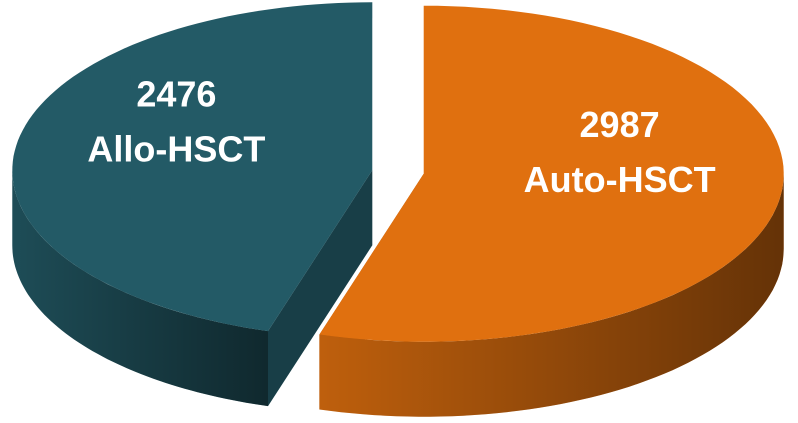 This screenshot has height=423, width=798. What do you see at coordinates (176, 93) in the screenshot?
I see `slice-value-label: 2476` at bounding box center [176, 93].